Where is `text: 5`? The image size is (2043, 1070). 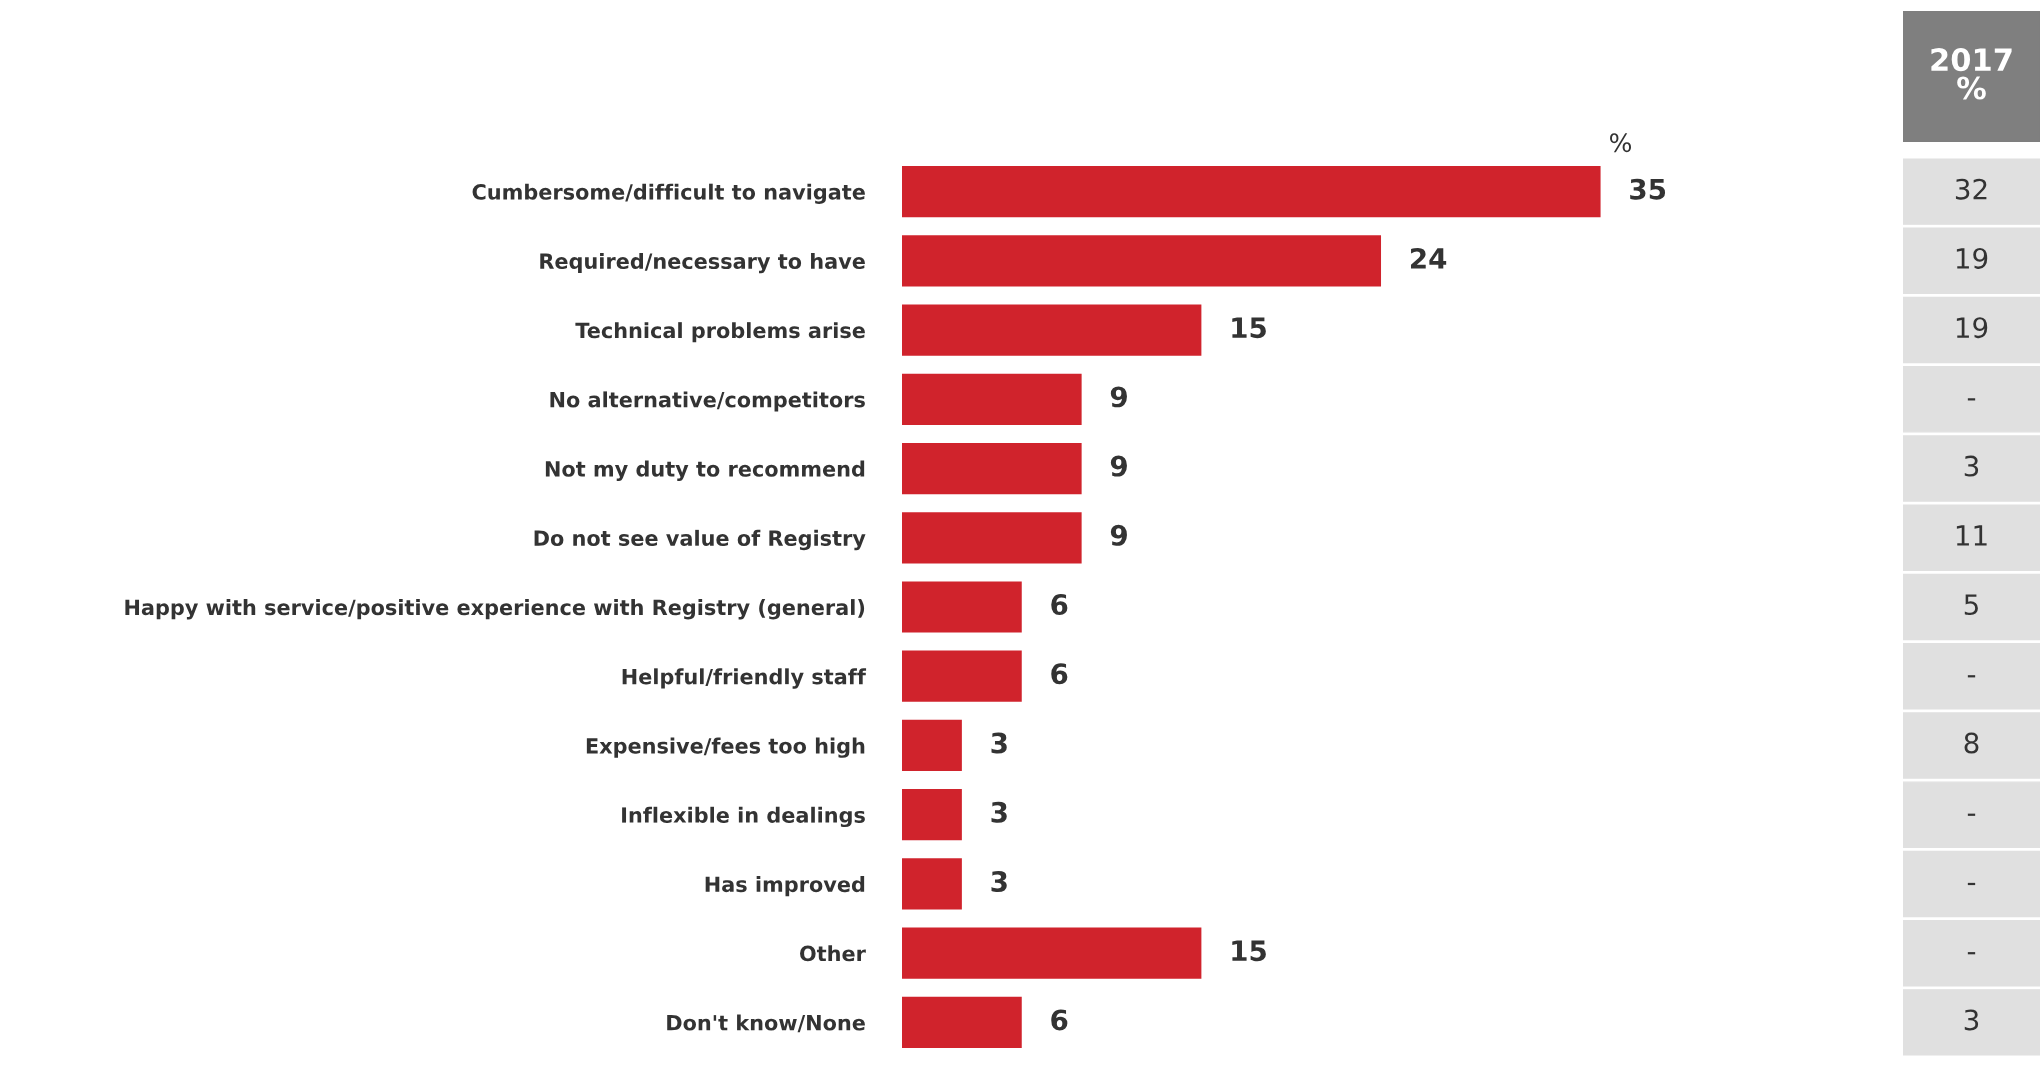 text: 5 is located at coordinates (1971, 605).